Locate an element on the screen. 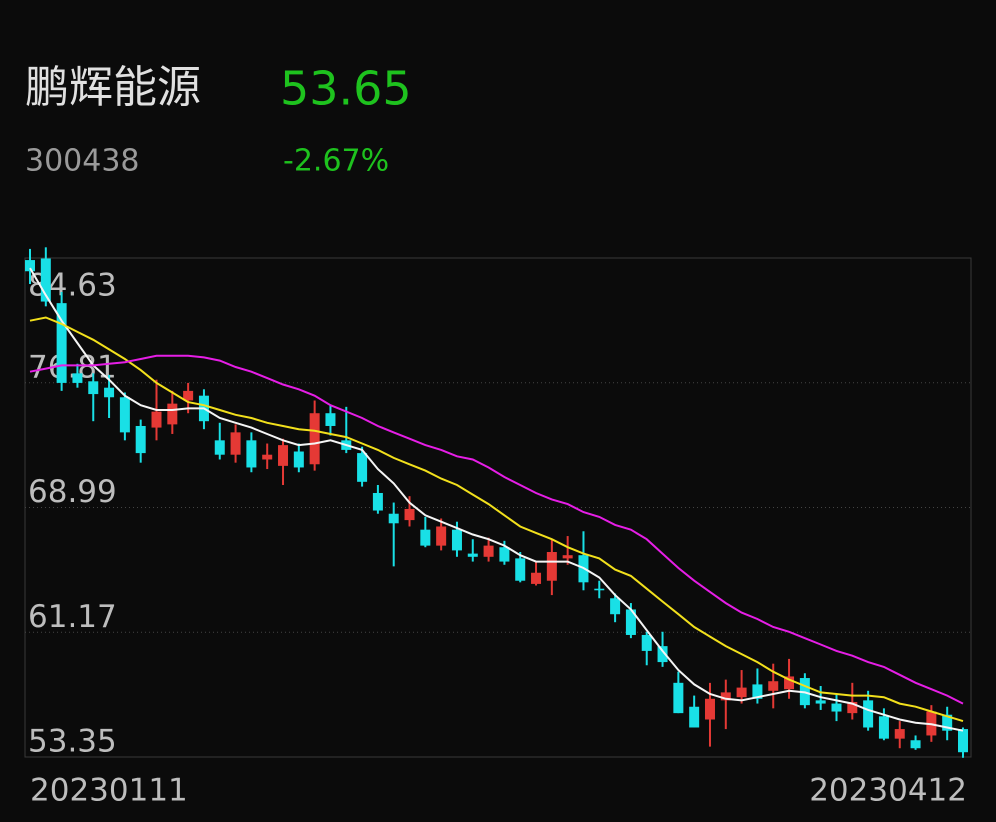 Image resolution: width=996 pixels, height=822 pixels. price-change: -2.67% is located at coordinates (336, 161).